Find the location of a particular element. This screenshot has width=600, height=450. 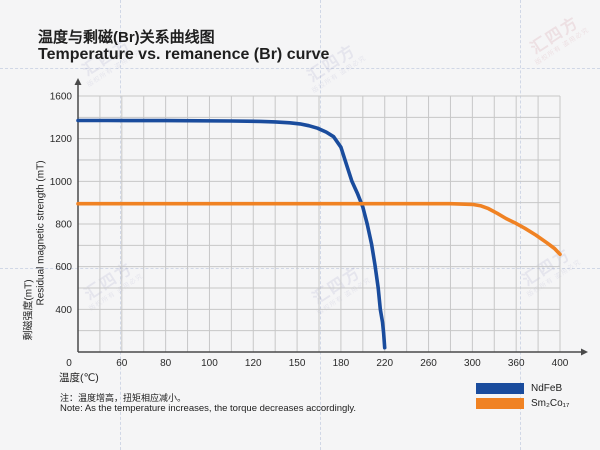

x-tick-label: 120 is located at coordinates (253, 363).